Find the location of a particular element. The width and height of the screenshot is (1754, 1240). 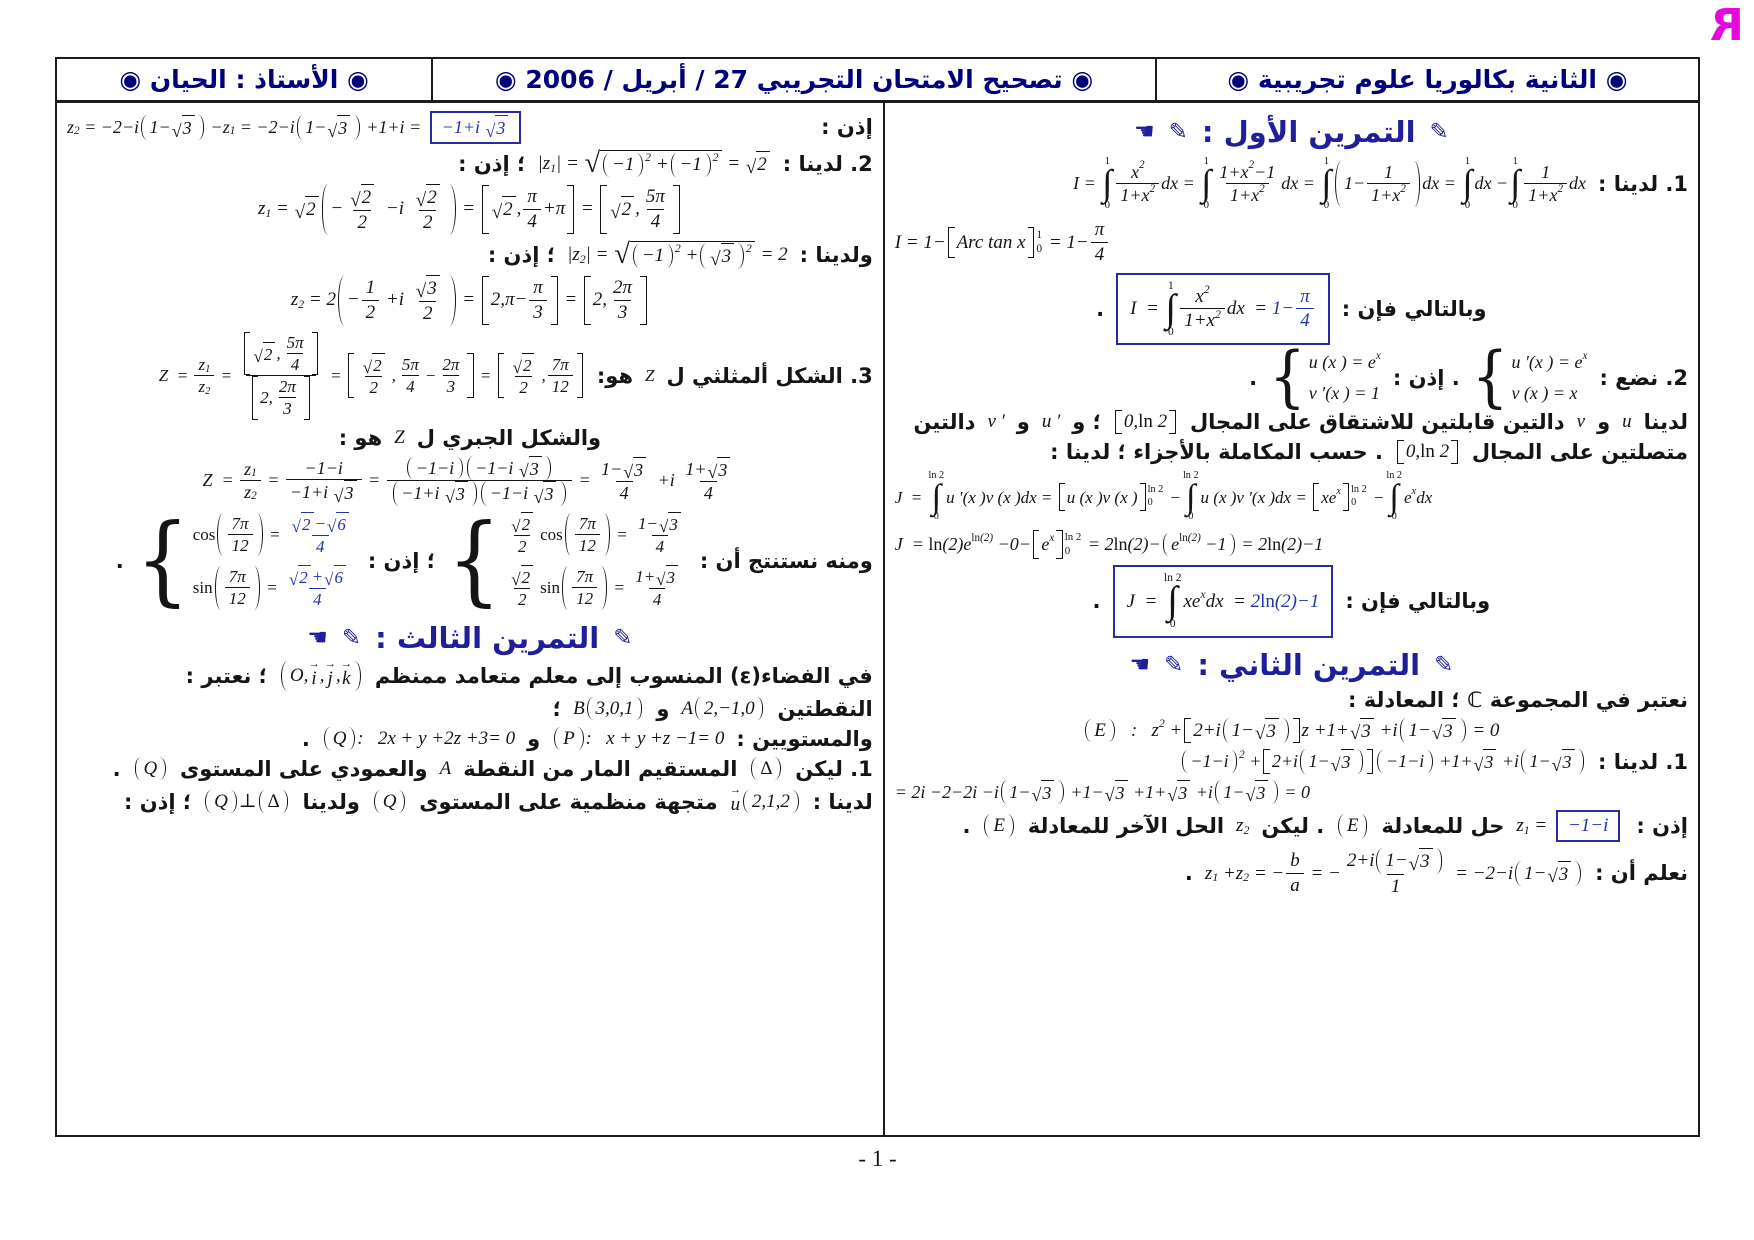

math-expression: 0, ln 2 is located at coordinates (1427, 452).